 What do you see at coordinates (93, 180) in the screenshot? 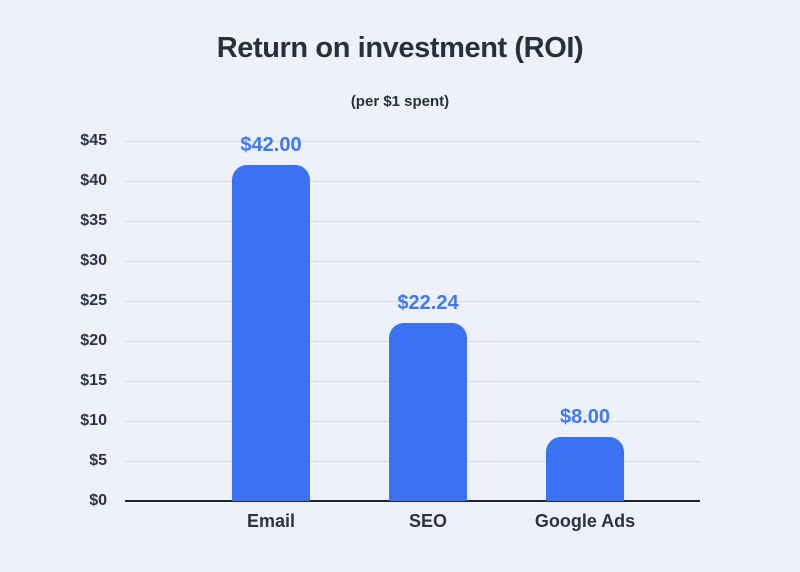
I see `y-axis-tick-label: $40` at bounding box center [93, 180].